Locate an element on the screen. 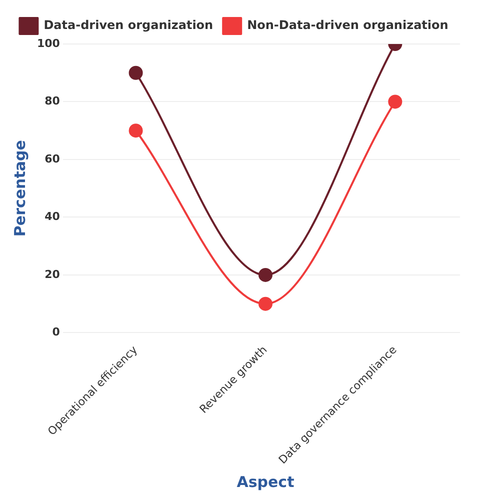 The width and height of the screenshot is (478, 504). y-axis-title: Percentage is located at coordinates (19, 188).